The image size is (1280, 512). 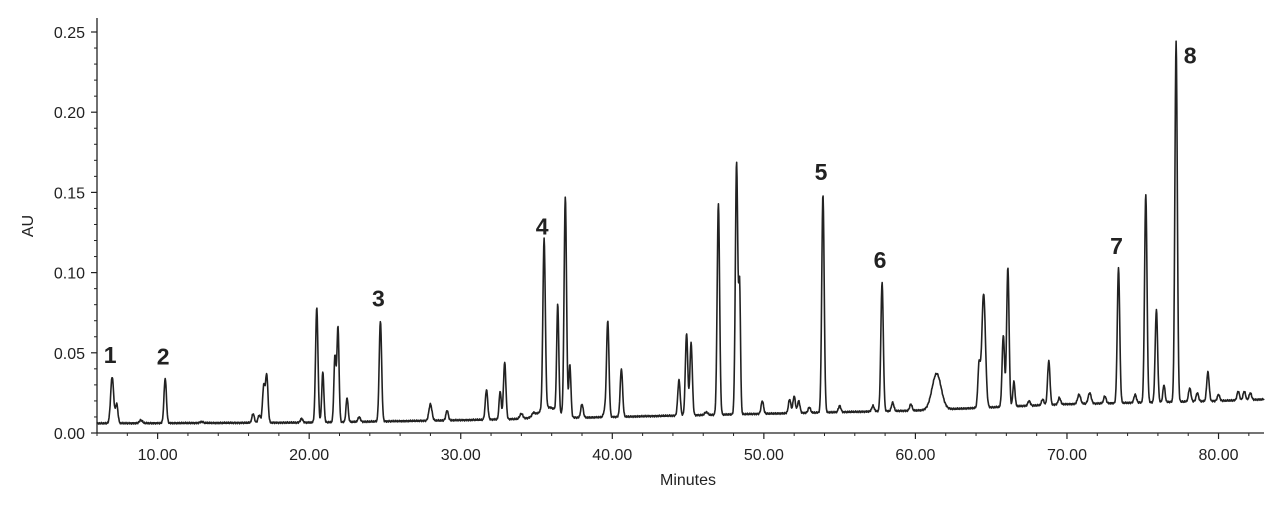 What do you see at coordinates (764, 455) in the screenshot?
I see `x-tick-label: 50.00` at bounding box center [764, 455].